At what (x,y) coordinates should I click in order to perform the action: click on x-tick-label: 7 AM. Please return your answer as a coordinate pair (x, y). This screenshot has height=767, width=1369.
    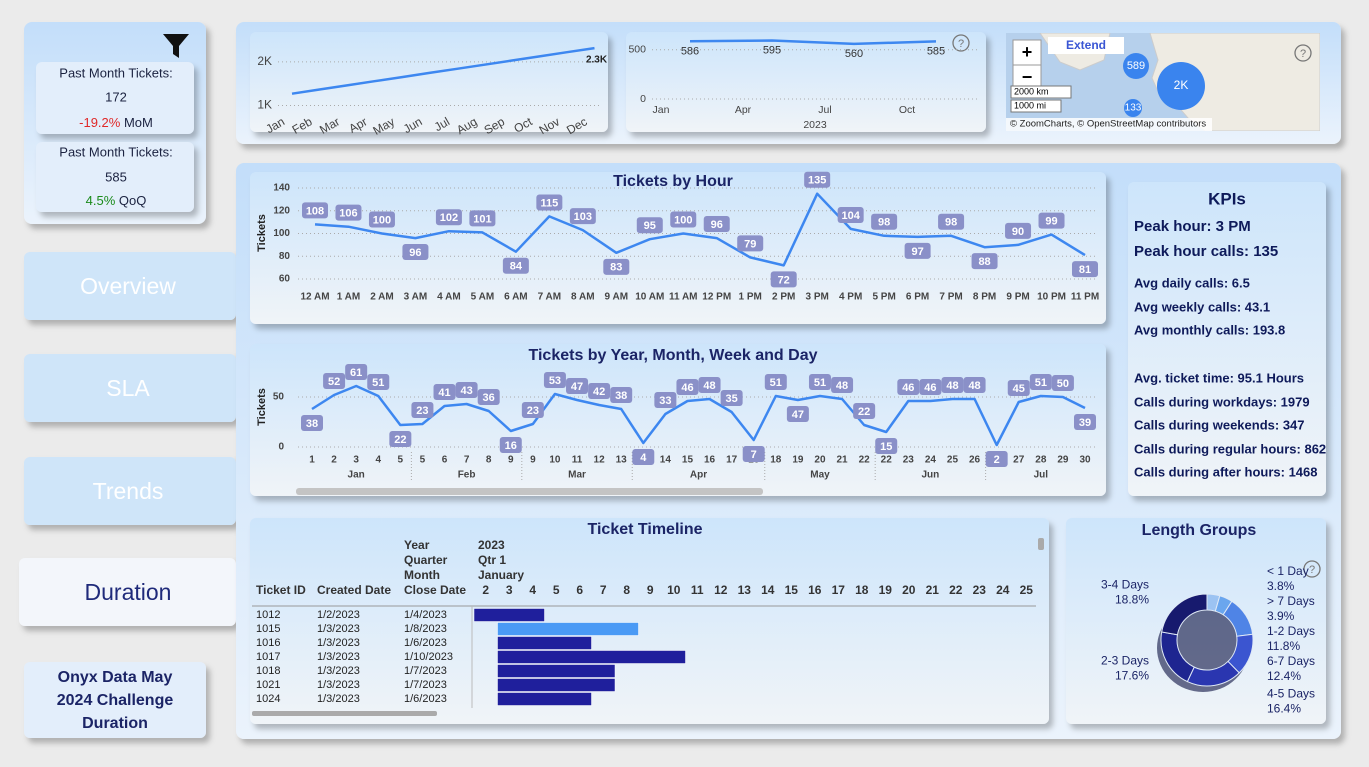
    Looking at the image, I should click on (550, 297).